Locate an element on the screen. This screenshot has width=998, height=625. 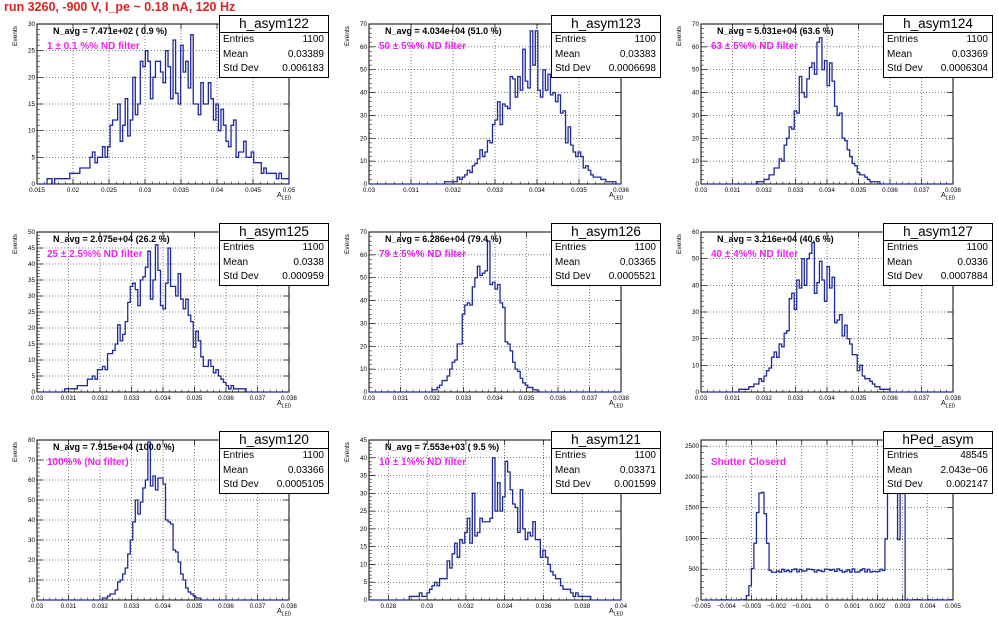
stats-row-mean: Mean 0.03366 is located at coordinates (274, 471).